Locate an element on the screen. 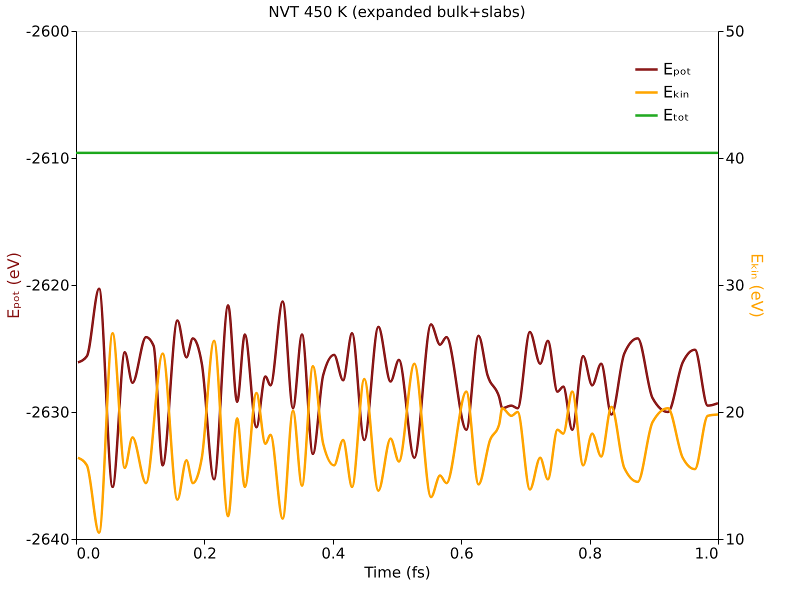  y2-axis-title: Eₖᵢₙ (eV) is located at coordinates (757, 285).